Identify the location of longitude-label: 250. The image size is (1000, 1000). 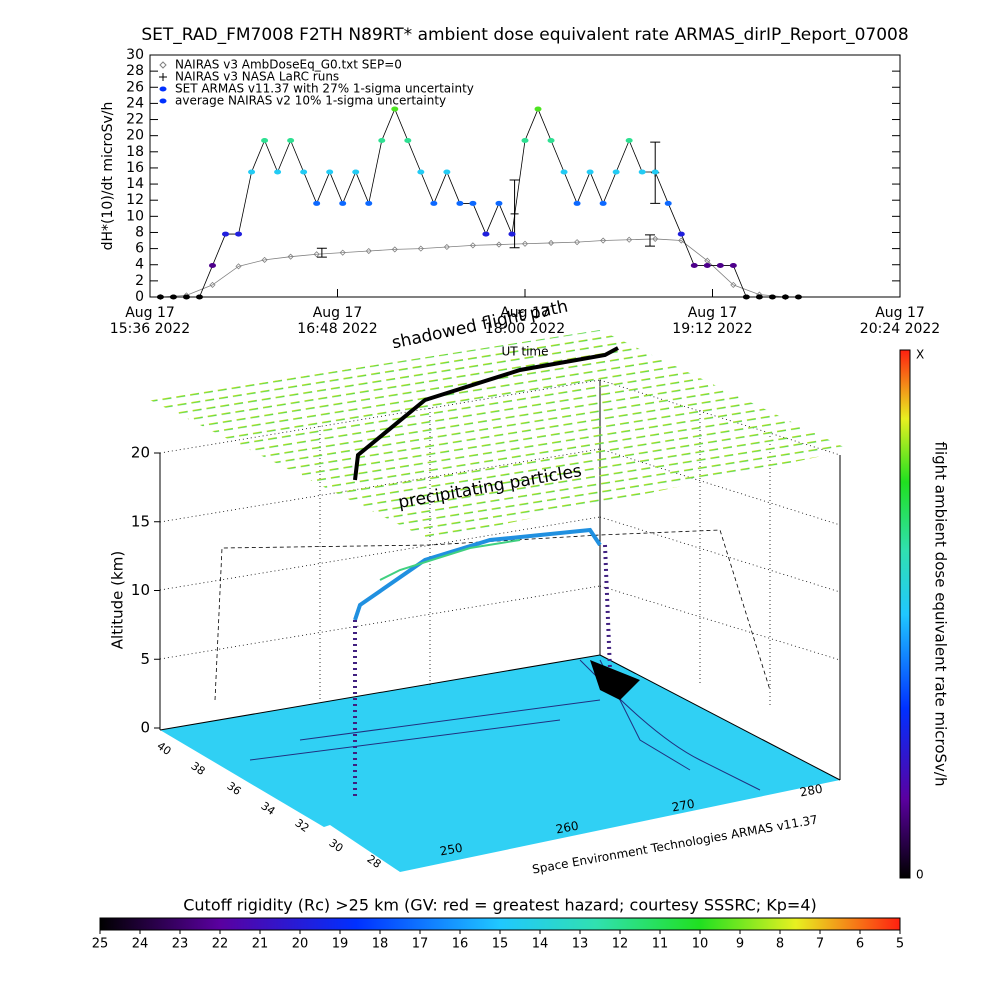
(451, 850).